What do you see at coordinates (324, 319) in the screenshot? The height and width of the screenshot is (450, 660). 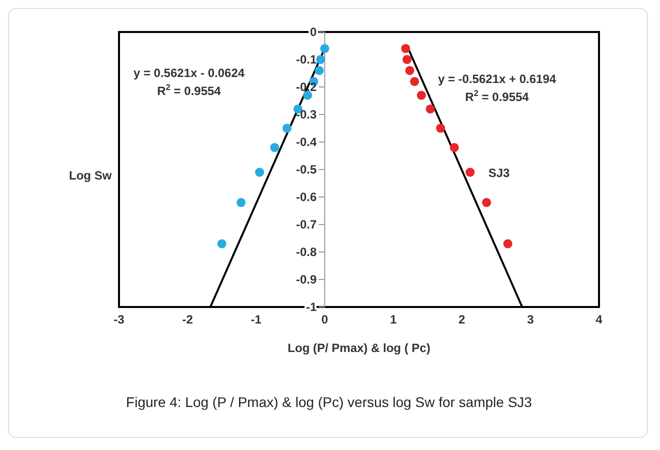 I see `x-tick-label: 0` at bounding box center [324, 319].